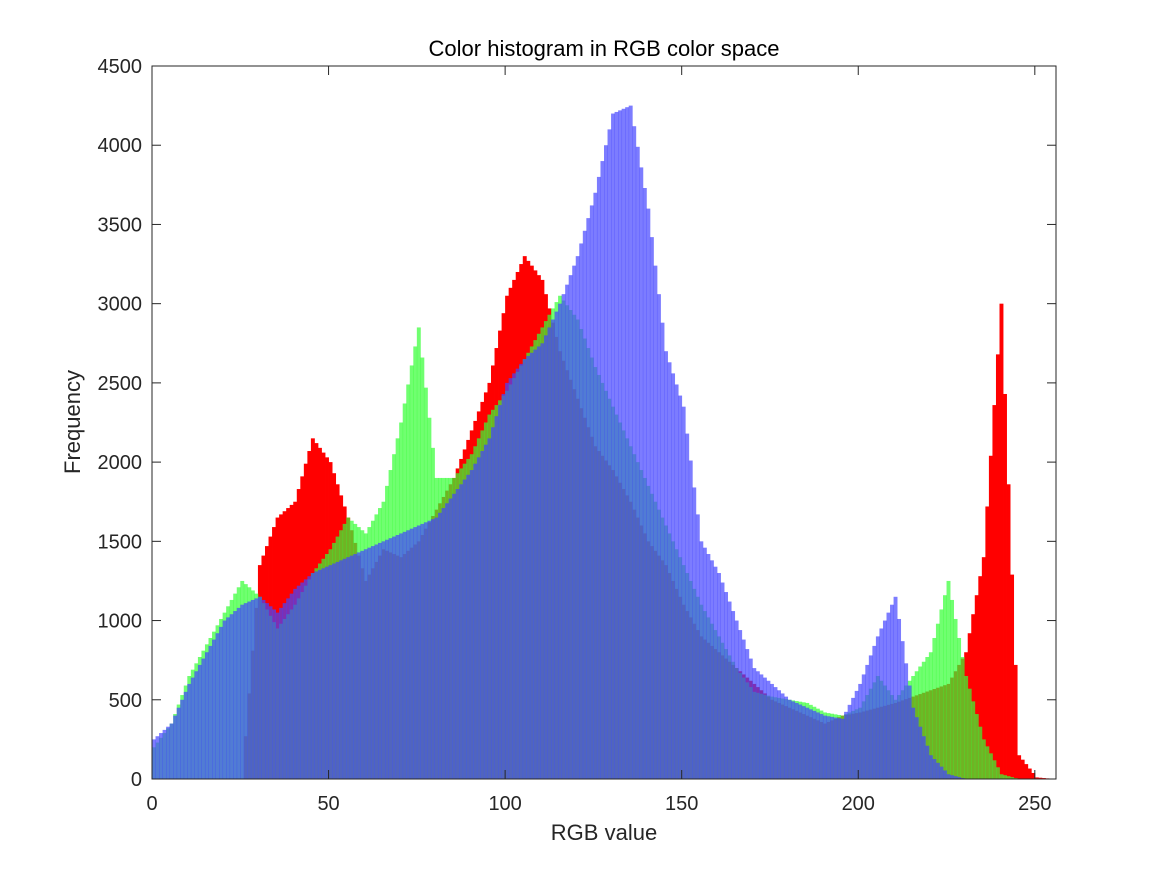  What do you see at coordinates (120, 542) in the screenshot?
I see `y-tick-label: 1500` at bounding box center [120, 542].